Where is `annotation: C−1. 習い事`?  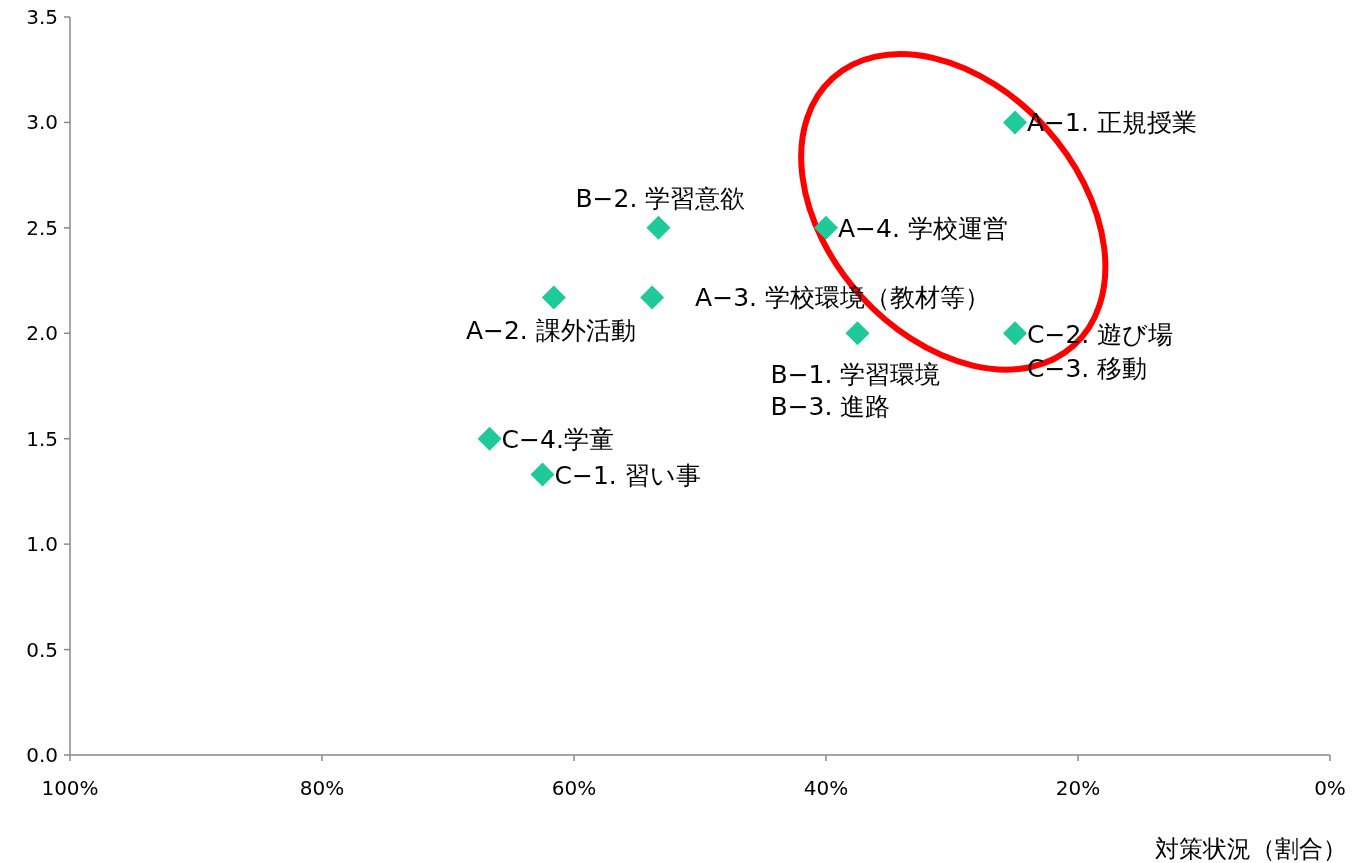 annotation: C−1. 習い事 is located at coordinates (627, 475).